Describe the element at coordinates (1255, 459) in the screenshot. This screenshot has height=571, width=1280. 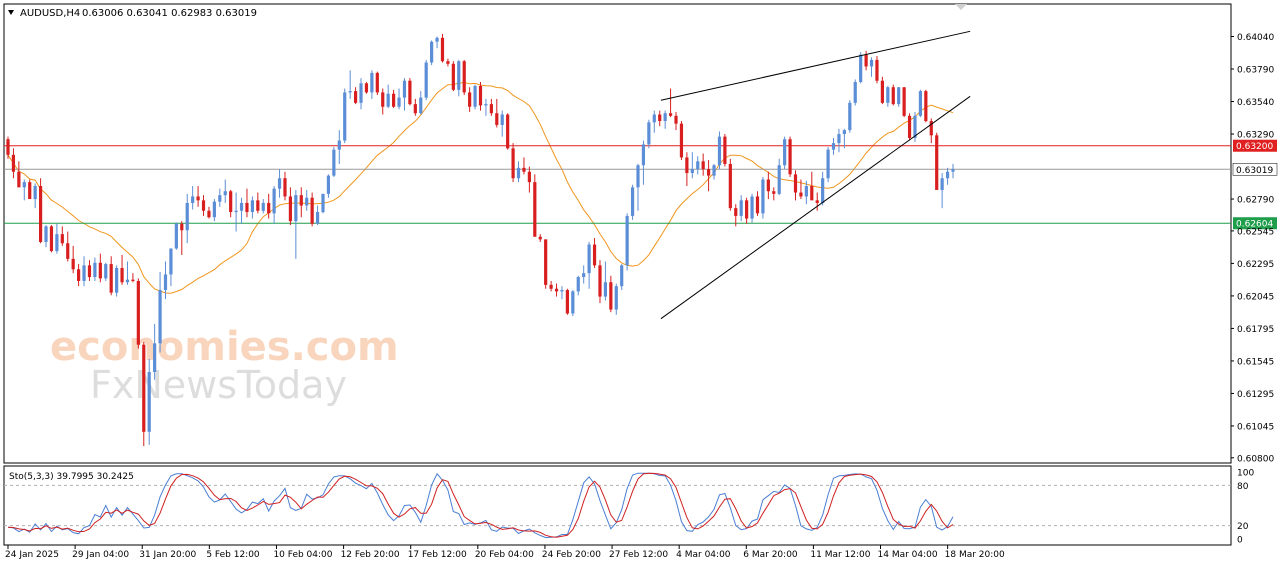
I see `y-tick-label: 0.60800` at that location.